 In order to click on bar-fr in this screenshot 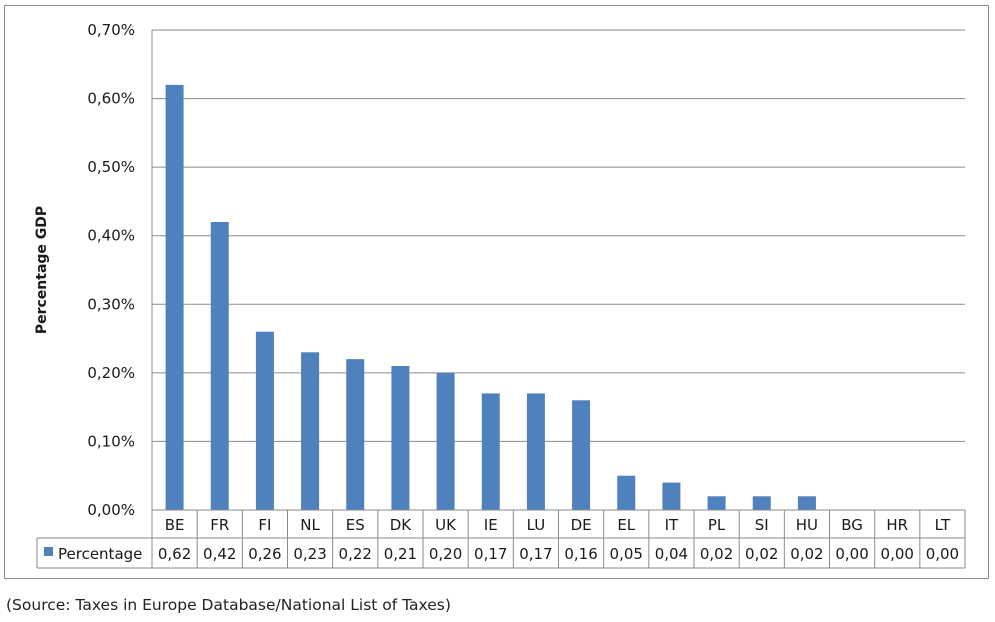, I will do `click(219, 366)`.